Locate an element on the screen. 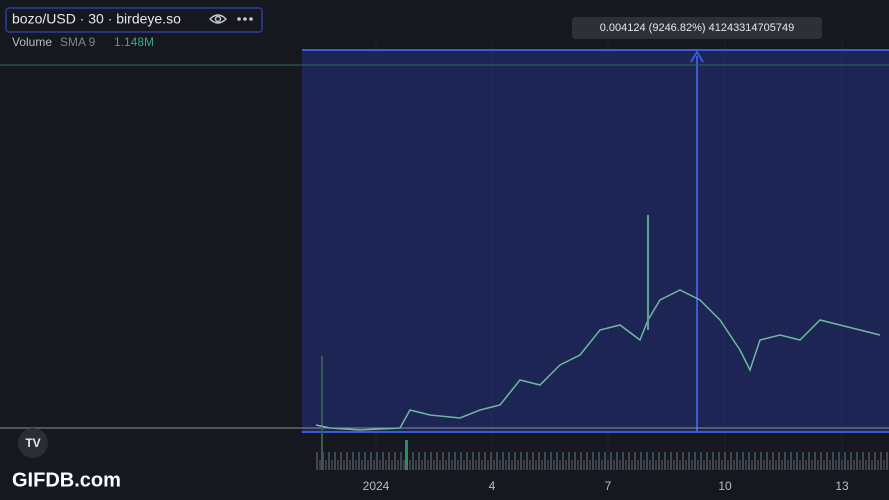 The image size is (889, 500). indicator-params: SMA 9 is located at coordinates (78, 42).